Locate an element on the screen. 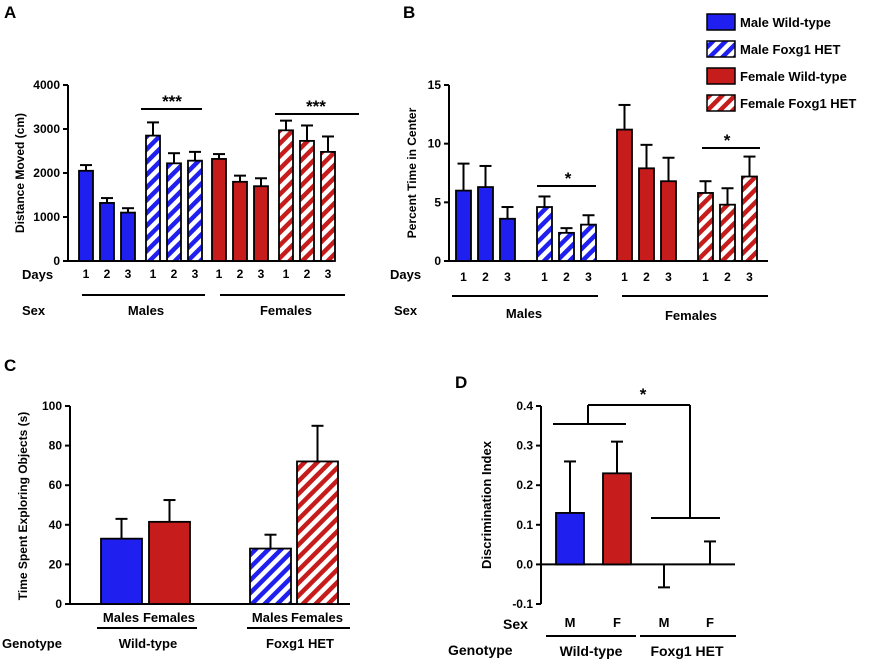 This screenshot has height=662, width=870. legend-label-female-foxg1-het: Female Foxg1 HET is located at coordinates (798, 103).